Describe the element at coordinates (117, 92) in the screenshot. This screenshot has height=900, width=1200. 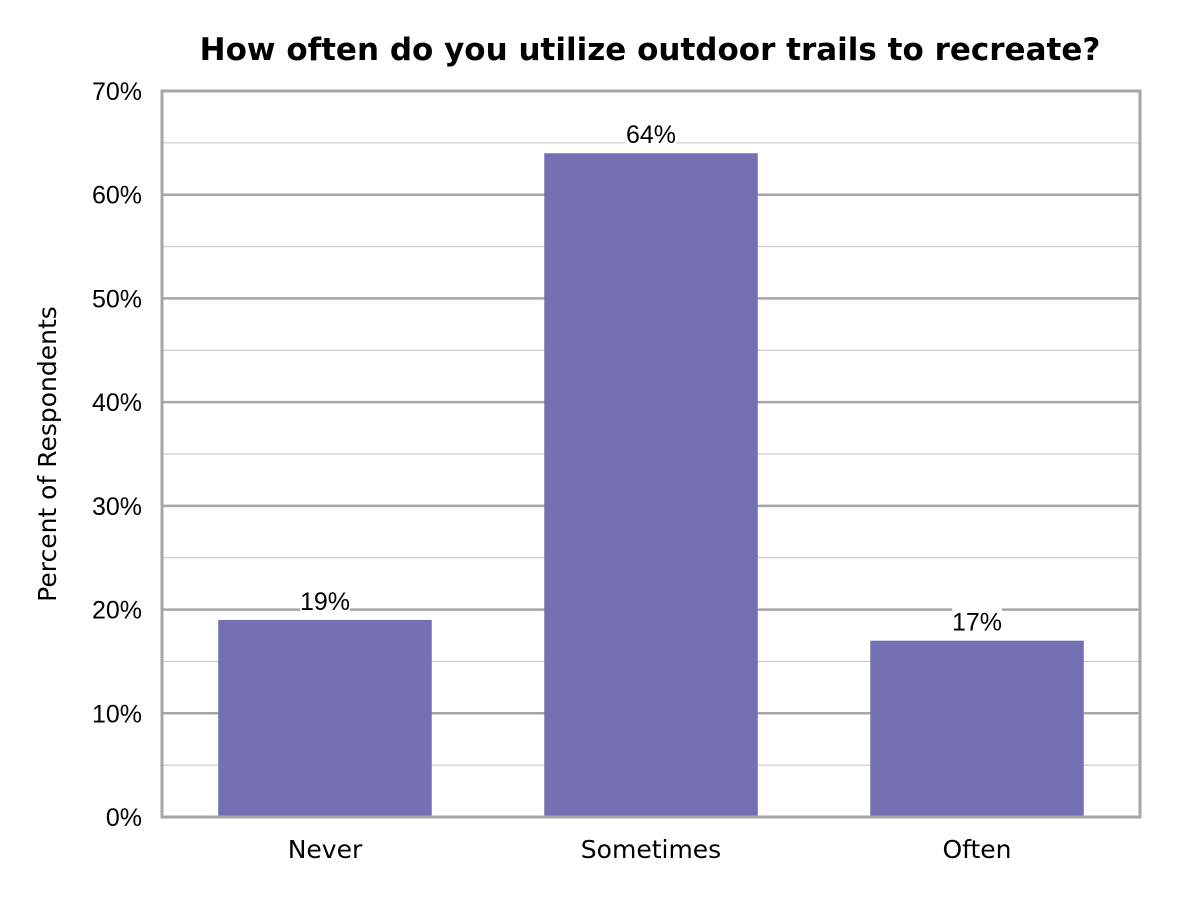
I see `y-tick-label: 70%` at that location.